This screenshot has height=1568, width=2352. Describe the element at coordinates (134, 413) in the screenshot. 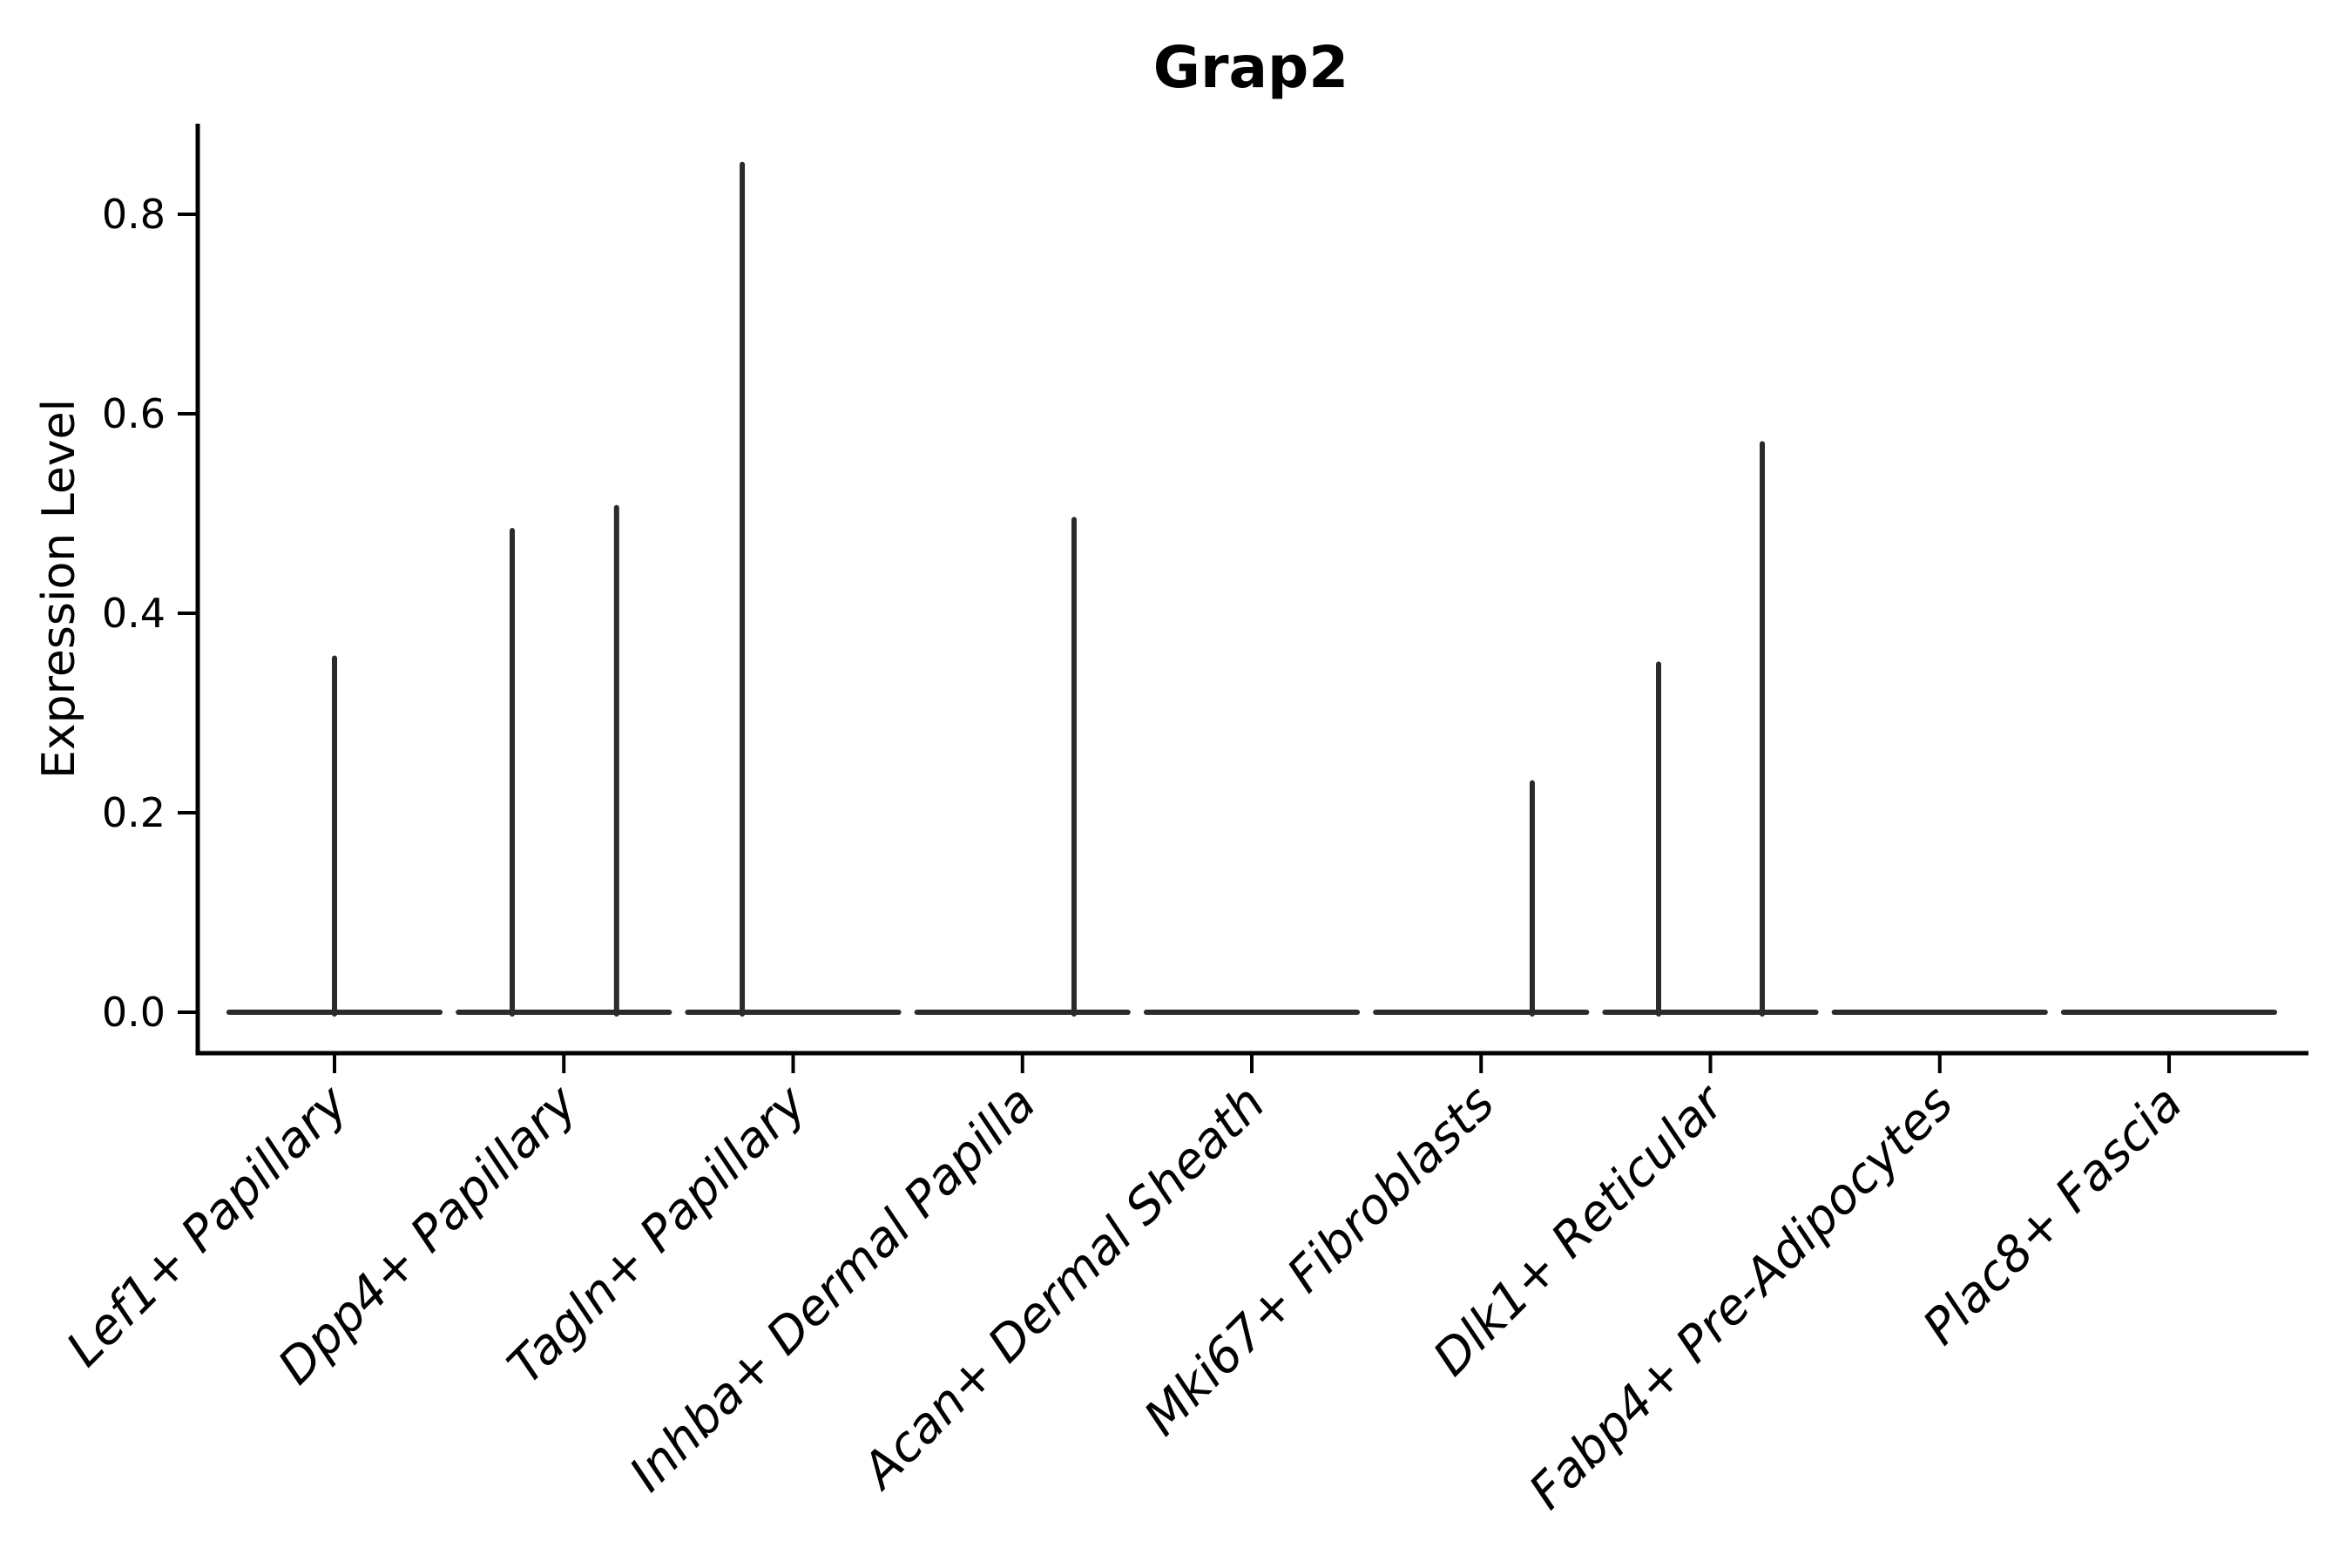

I see `y-tick-label: 0.6` at that location.